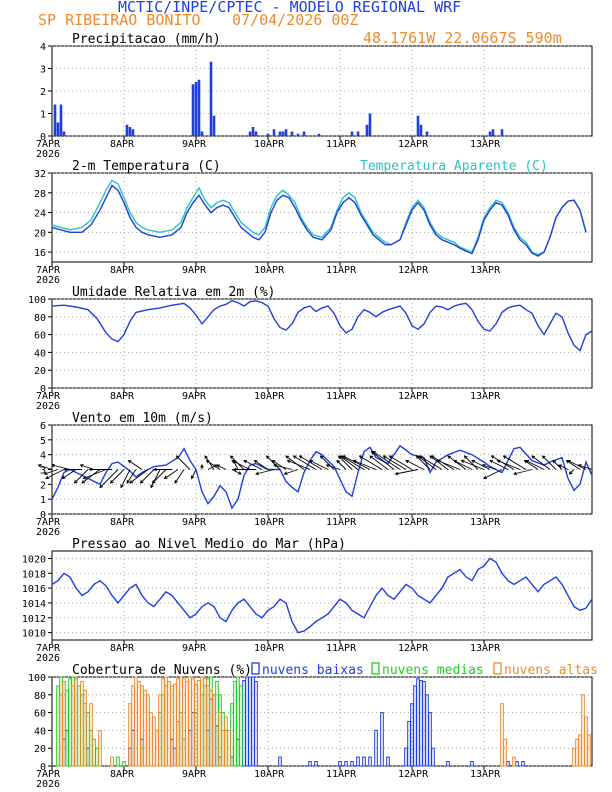  I want to click on y-tick-label: 1020, so click(34, 559).